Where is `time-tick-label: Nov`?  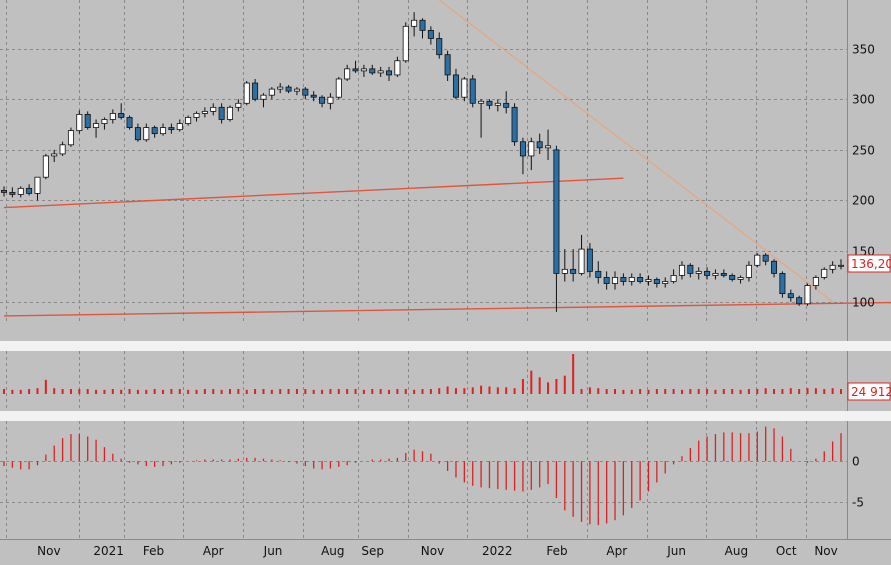
time-tick-label: Nov is located at coordinates (825, 551).